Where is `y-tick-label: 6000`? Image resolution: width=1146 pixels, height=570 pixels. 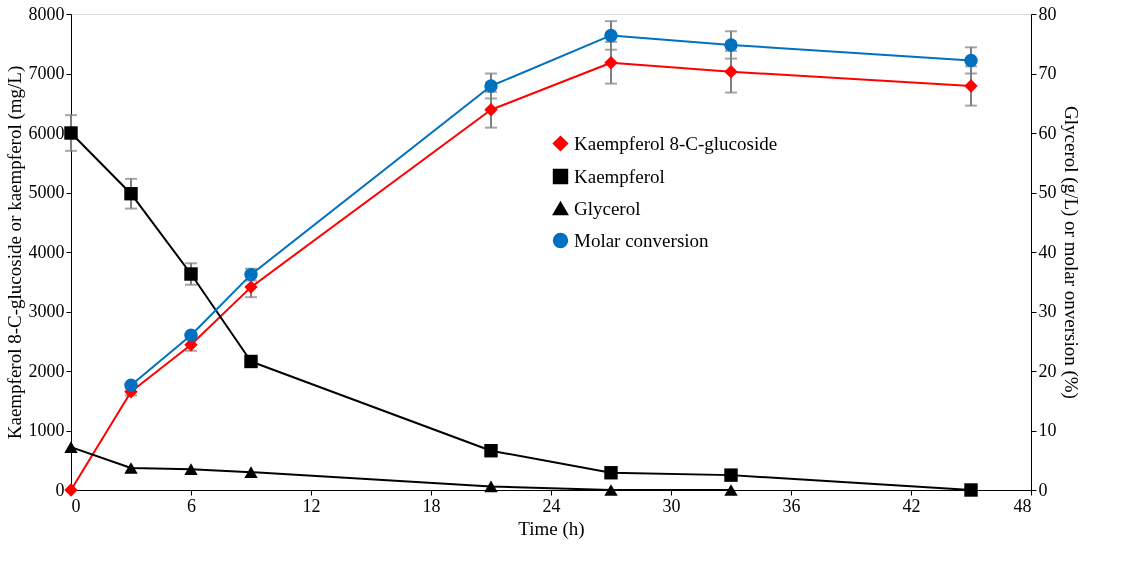
y-tick-label: 6000 is located at coordinates (46, 132).